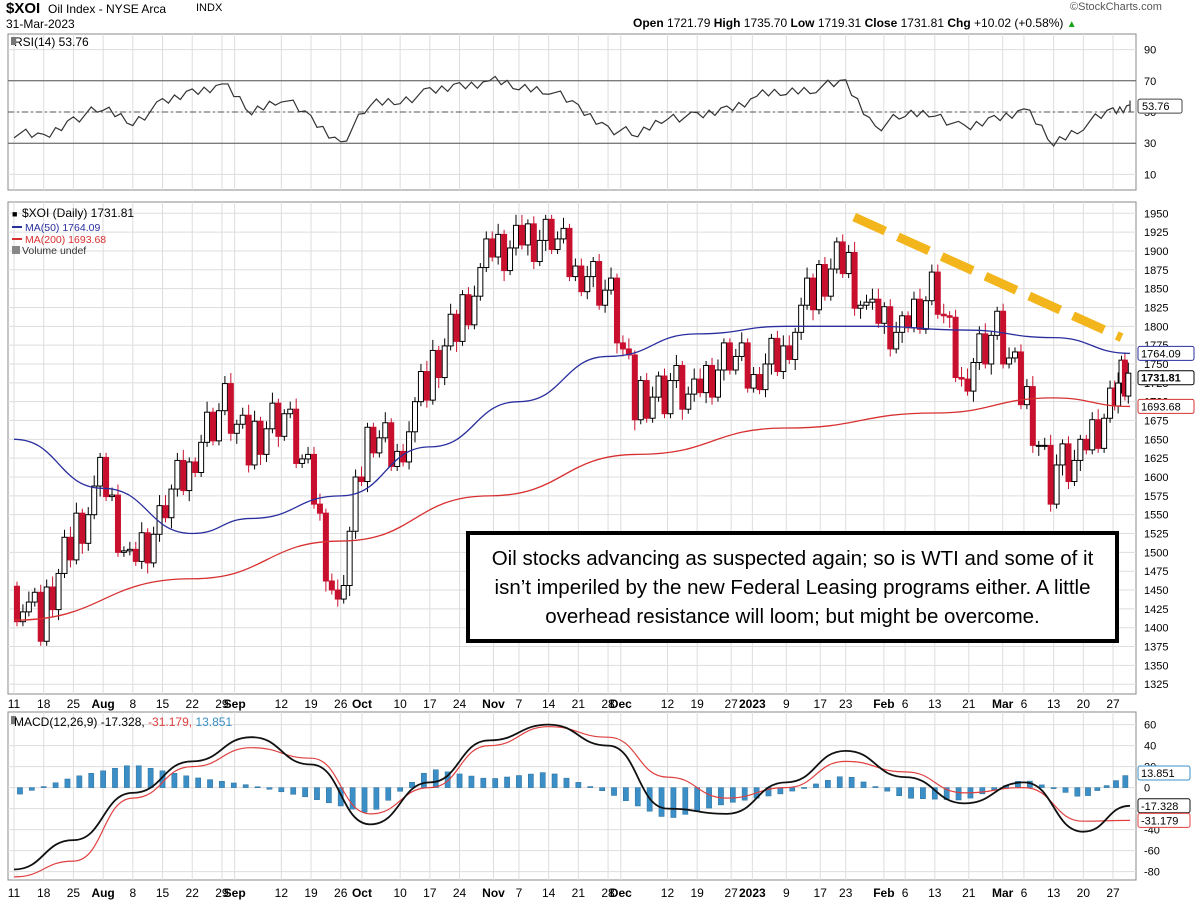  What do you see at coordinates (1156, 214) in the screenshot?
I see `price-tick-label: 1950` at bounding box center [1156, 214].